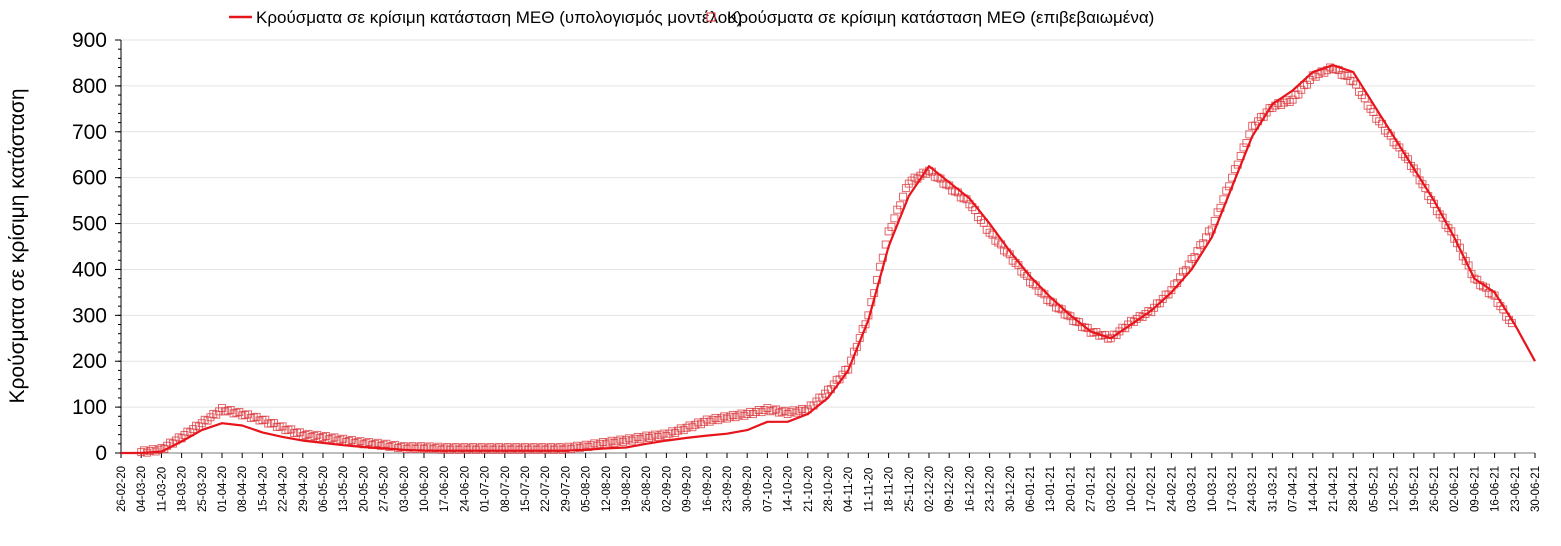 The width and height of the screenshot is (1561, 546). What do you see at coordinates (1415, 489) in the screenshot?
I see `x-tick-label: 19-05-21` at bounding box center [1415, 489].